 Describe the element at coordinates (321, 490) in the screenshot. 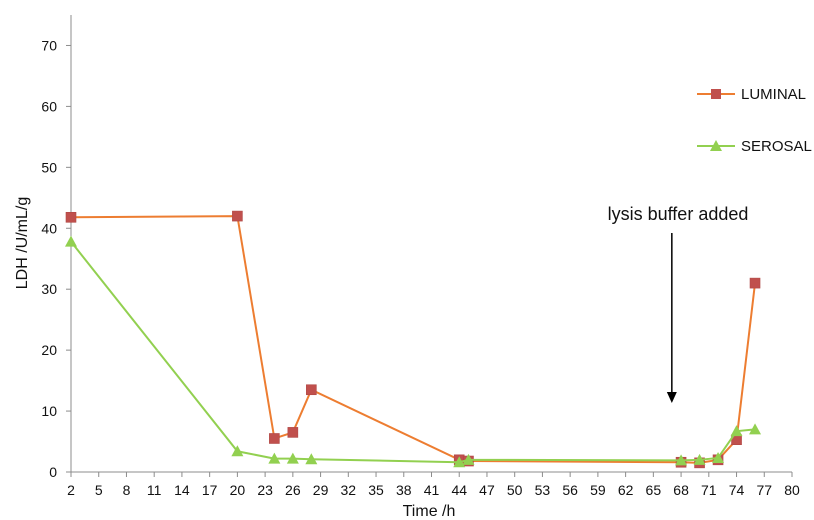

I see `x-tick-label: 29` at that location.